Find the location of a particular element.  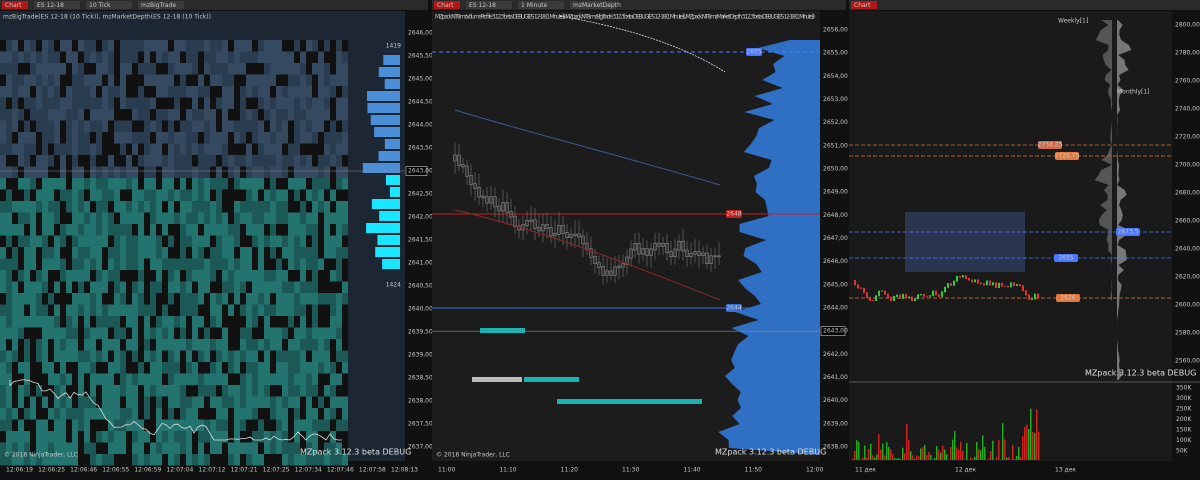

tab-label: mzMarketDepth is located at coordinates (597, 5).